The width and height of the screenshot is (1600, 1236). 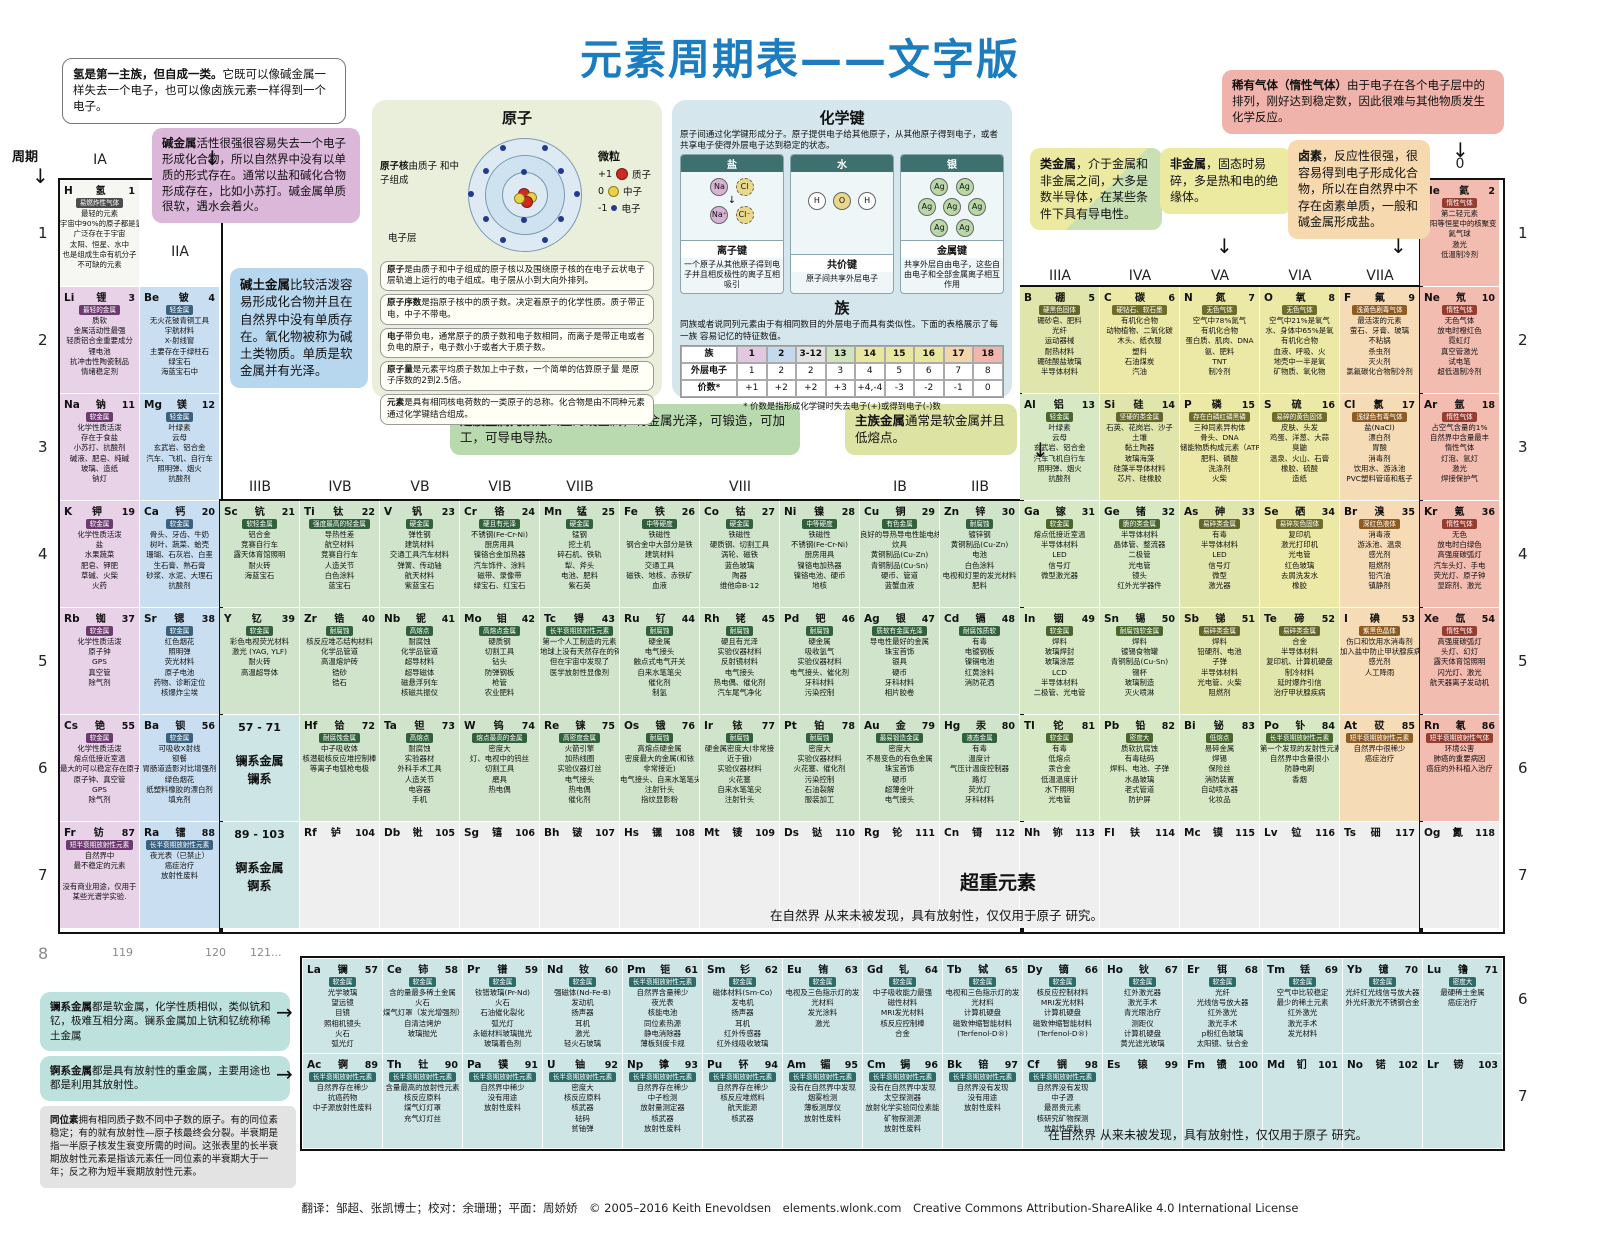 What do you see at coordinates (502, 1101) in the screenshot?
I see `element-cell-Pa: Pa 镤 91 长半衰期放射性元素 自然界中稀少 没有用途 放射性废料` at bounding box center [502, 1101].